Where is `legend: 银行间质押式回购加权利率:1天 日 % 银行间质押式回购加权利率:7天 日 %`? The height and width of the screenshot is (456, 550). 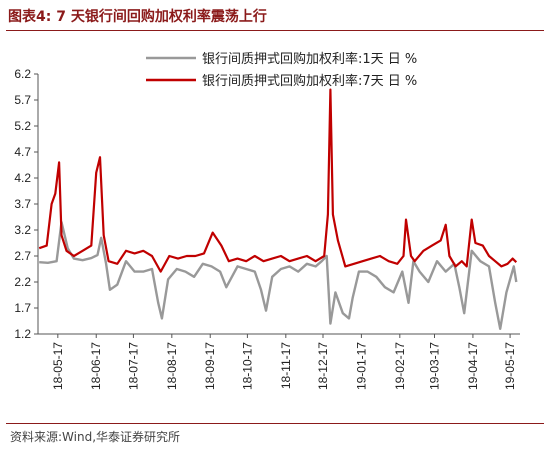 legend: 银行间质押式回购加权利率:1天 日 % 银行间质押式回购加权利率:7天 日 % is located at coordinates (281, 70).